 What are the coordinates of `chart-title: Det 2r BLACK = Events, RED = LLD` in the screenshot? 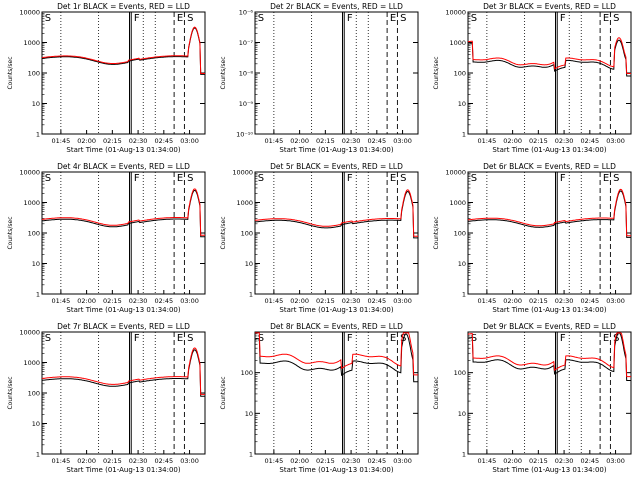 It's located at (336, 6).